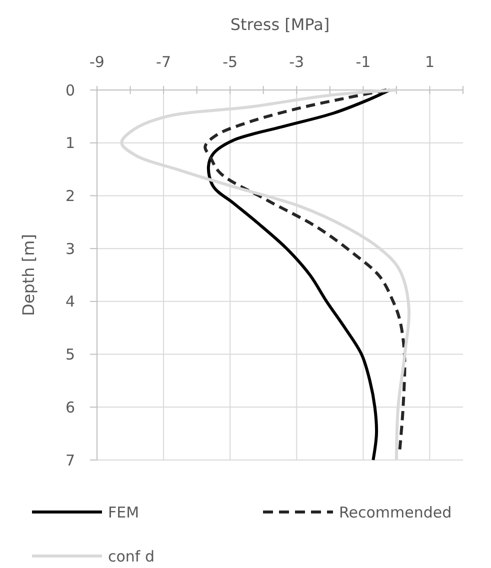 Image resolution: width=491 pixels, height=568 pixels. Describe the element at coordinates (70, 355) in the screenshot. I see `y-tick-label: 5` at that location.